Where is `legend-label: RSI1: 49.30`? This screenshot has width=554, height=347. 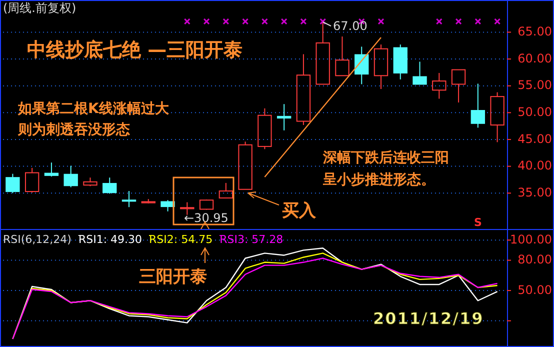 legend-label: RSI1: 49.30 is located at coordinates (110, 239).